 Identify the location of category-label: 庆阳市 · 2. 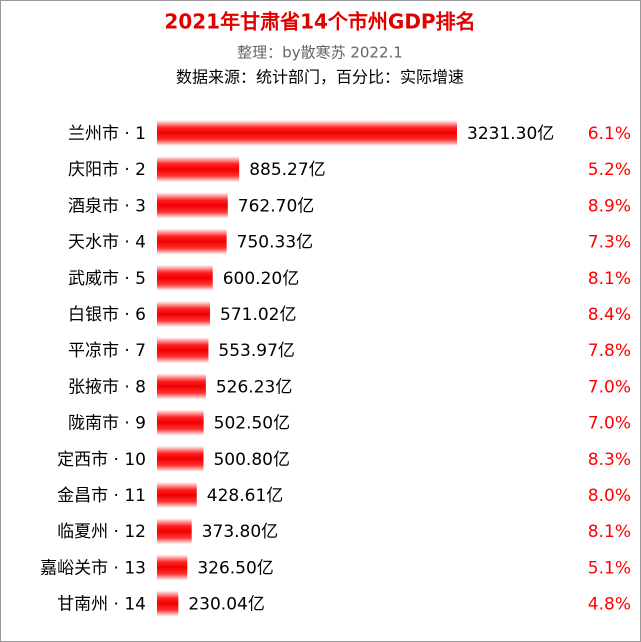
(107, 170).